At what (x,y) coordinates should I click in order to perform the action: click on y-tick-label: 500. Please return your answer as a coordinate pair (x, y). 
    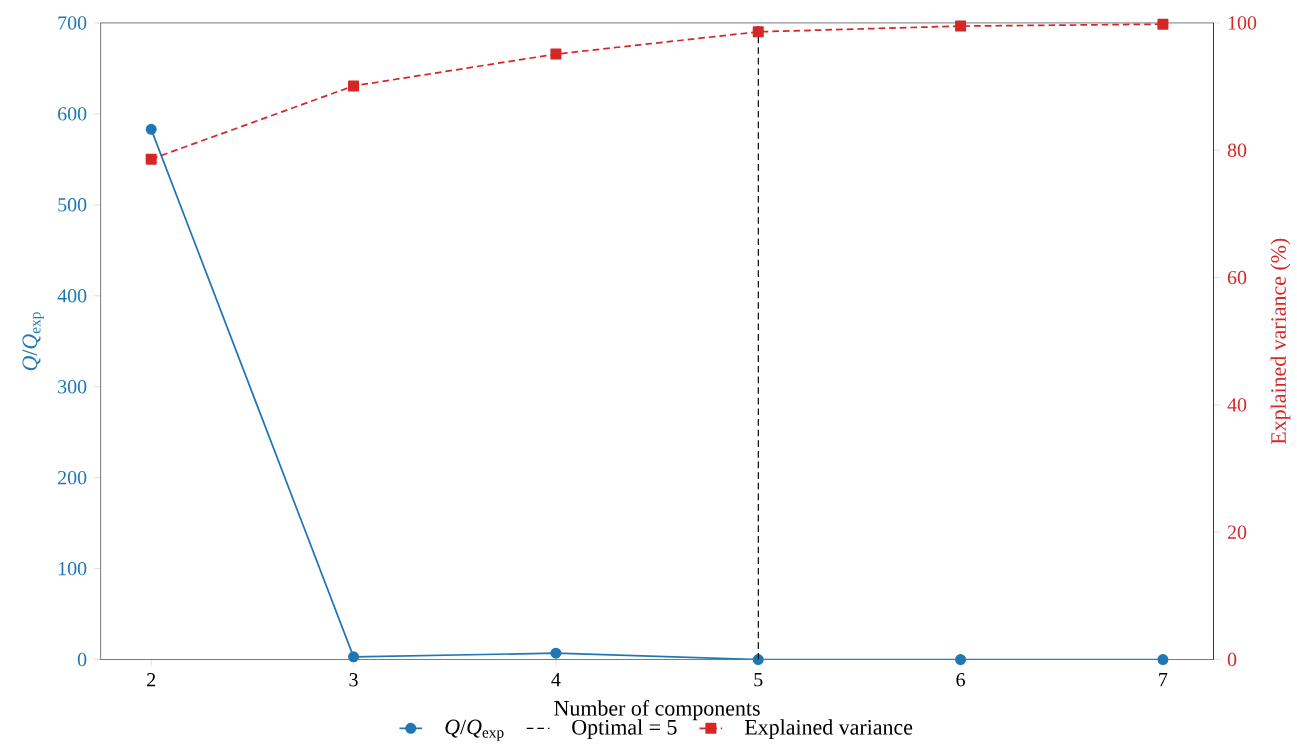
    Looking at the image, I should click on (72, 204).